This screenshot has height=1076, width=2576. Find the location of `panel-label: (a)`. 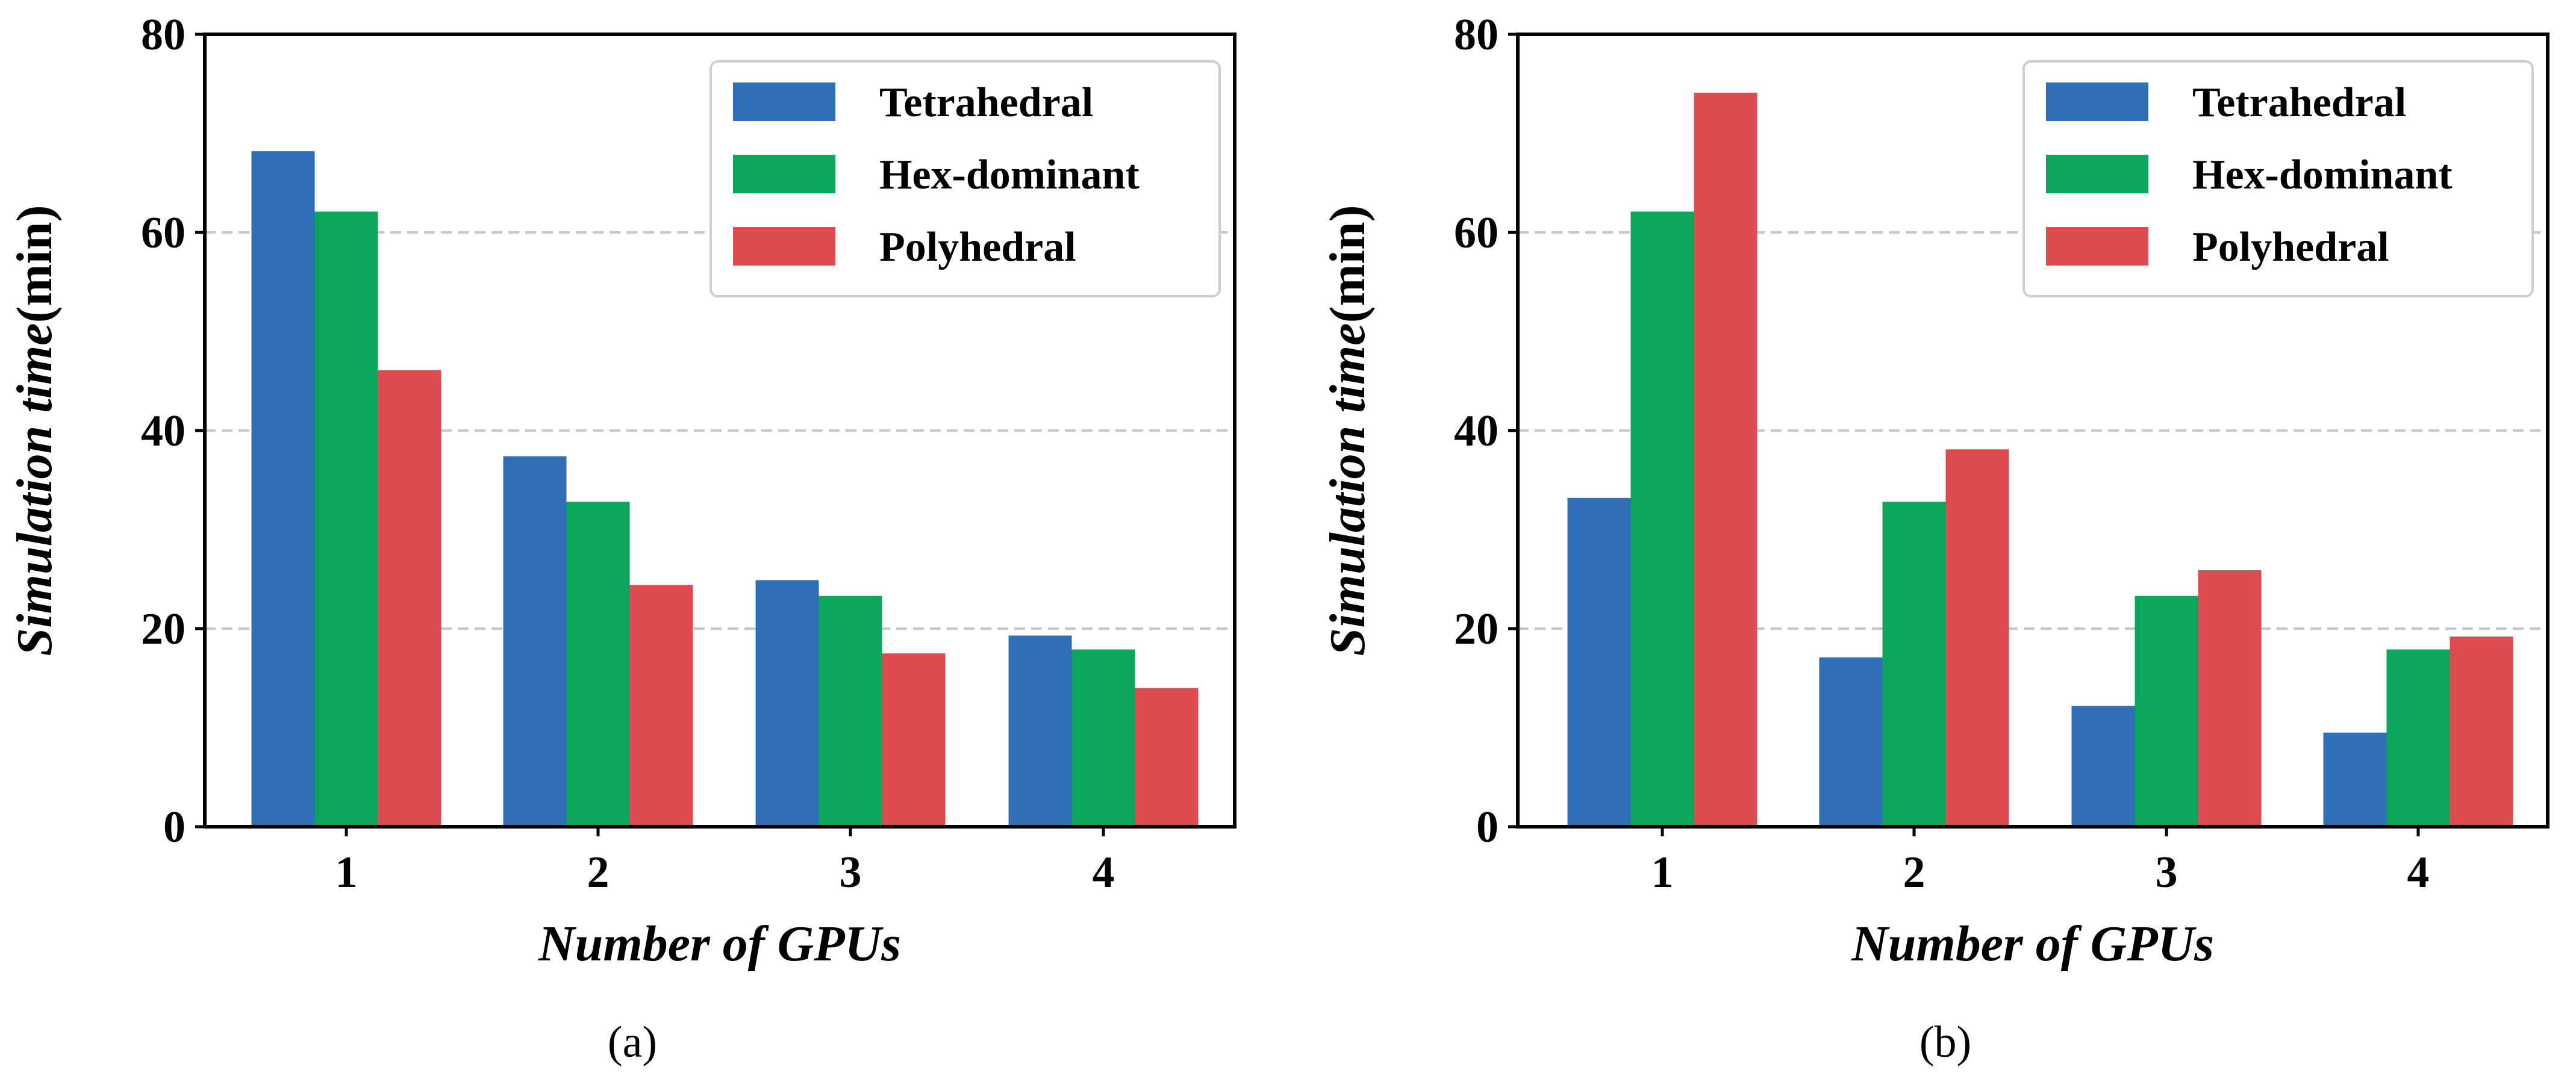

panel-label: (a) is located at coordinates (632, 1042).